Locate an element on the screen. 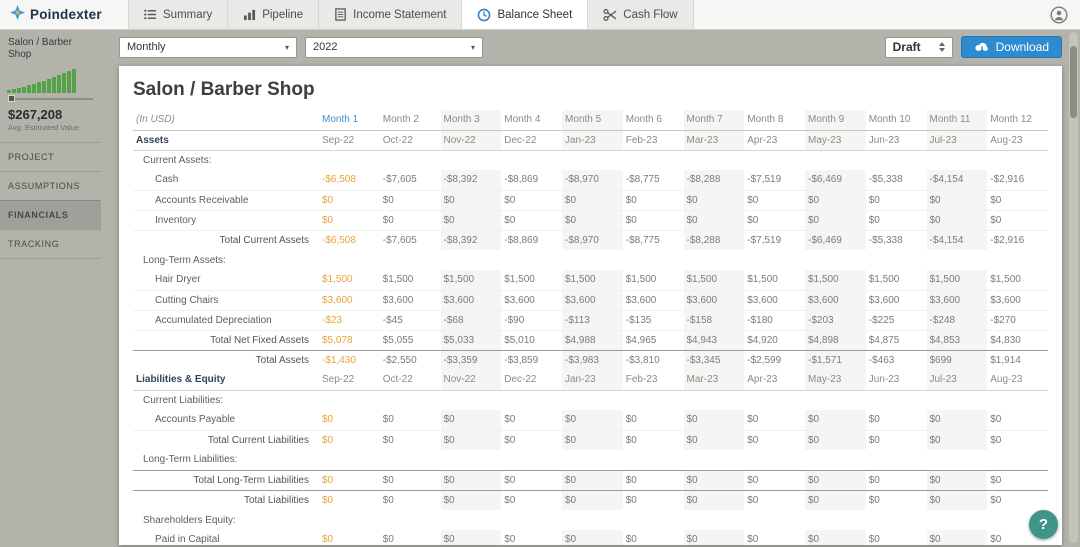 The height and width of the screenshot is (547, 1080). period-select: Monthly ▾ is located at coordinates (208, 47).